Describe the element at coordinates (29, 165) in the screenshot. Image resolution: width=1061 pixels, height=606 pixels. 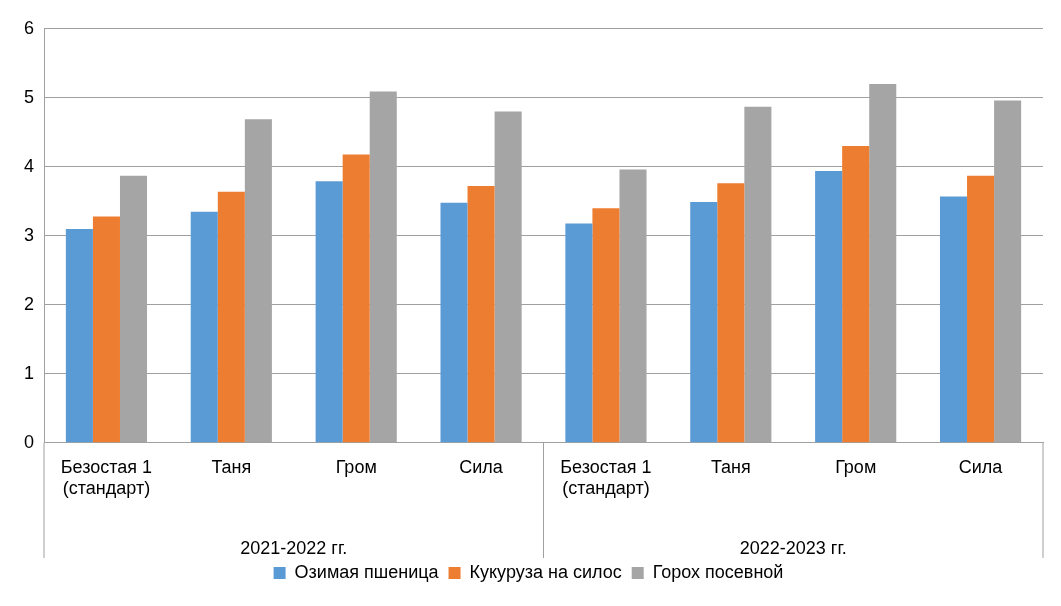
I see `y-tick-label: 4` at that location.